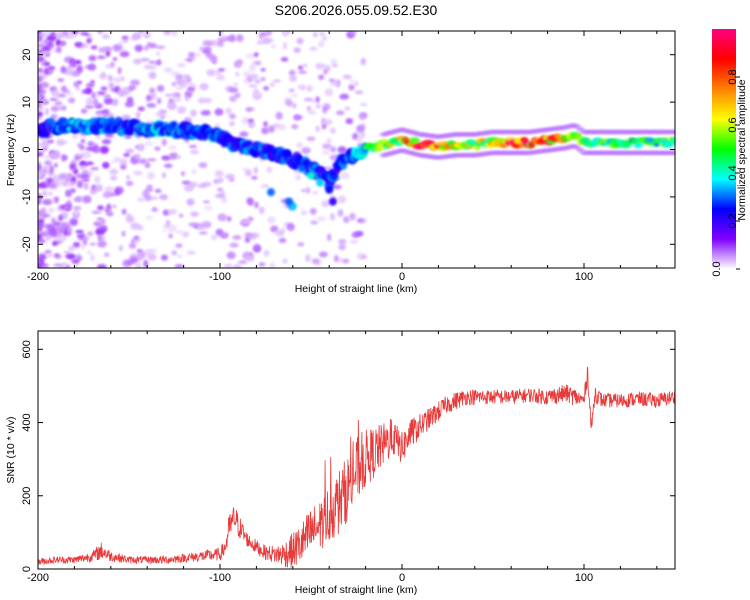 This screenshot has width=750, height=600. Describe the element at coordinates (27, 197) in the screenshot. I see `spectrogram-y-tick-label: -10` at that location.